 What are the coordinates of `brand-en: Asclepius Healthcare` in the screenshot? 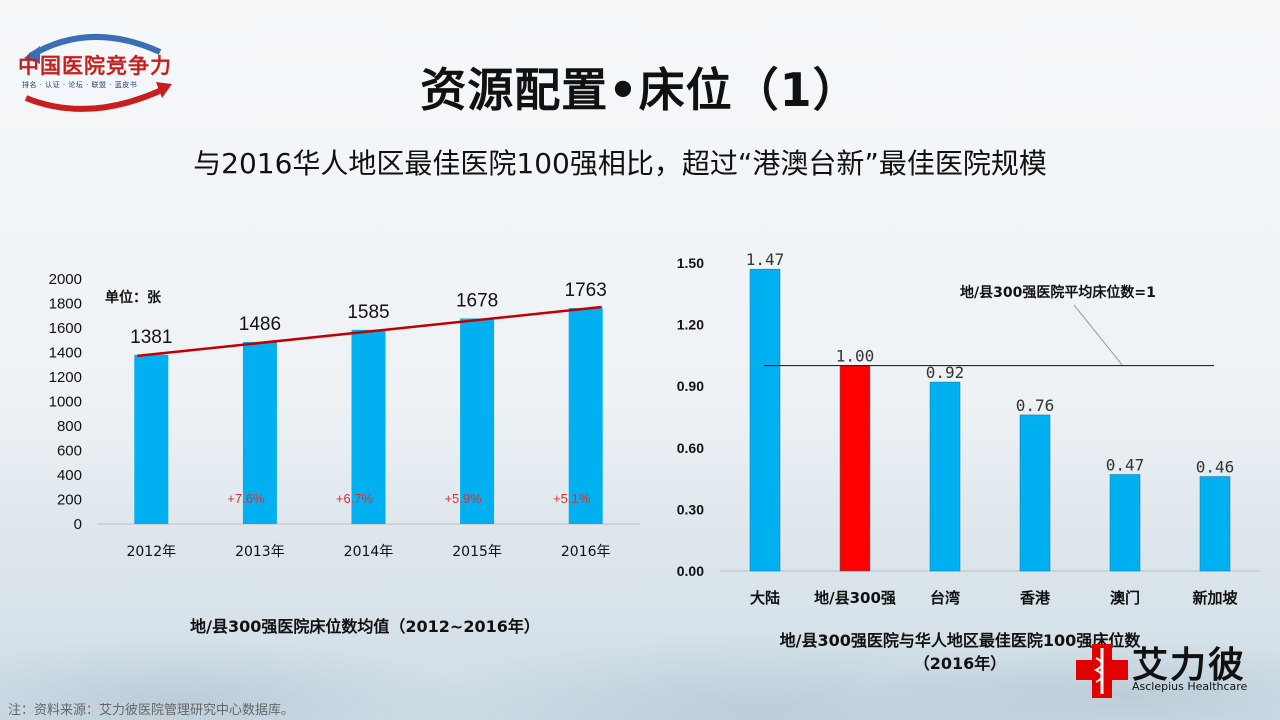 It's located at (1190, 686).